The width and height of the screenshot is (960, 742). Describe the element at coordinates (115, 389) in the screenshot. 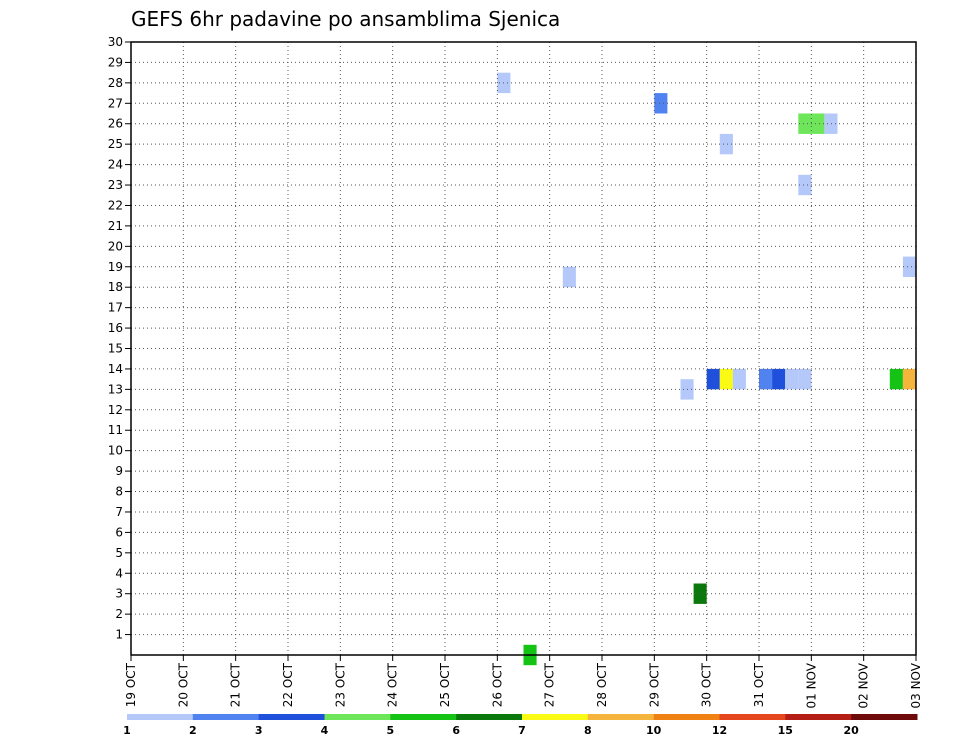

I see `y-tick-label: 13` at that location.